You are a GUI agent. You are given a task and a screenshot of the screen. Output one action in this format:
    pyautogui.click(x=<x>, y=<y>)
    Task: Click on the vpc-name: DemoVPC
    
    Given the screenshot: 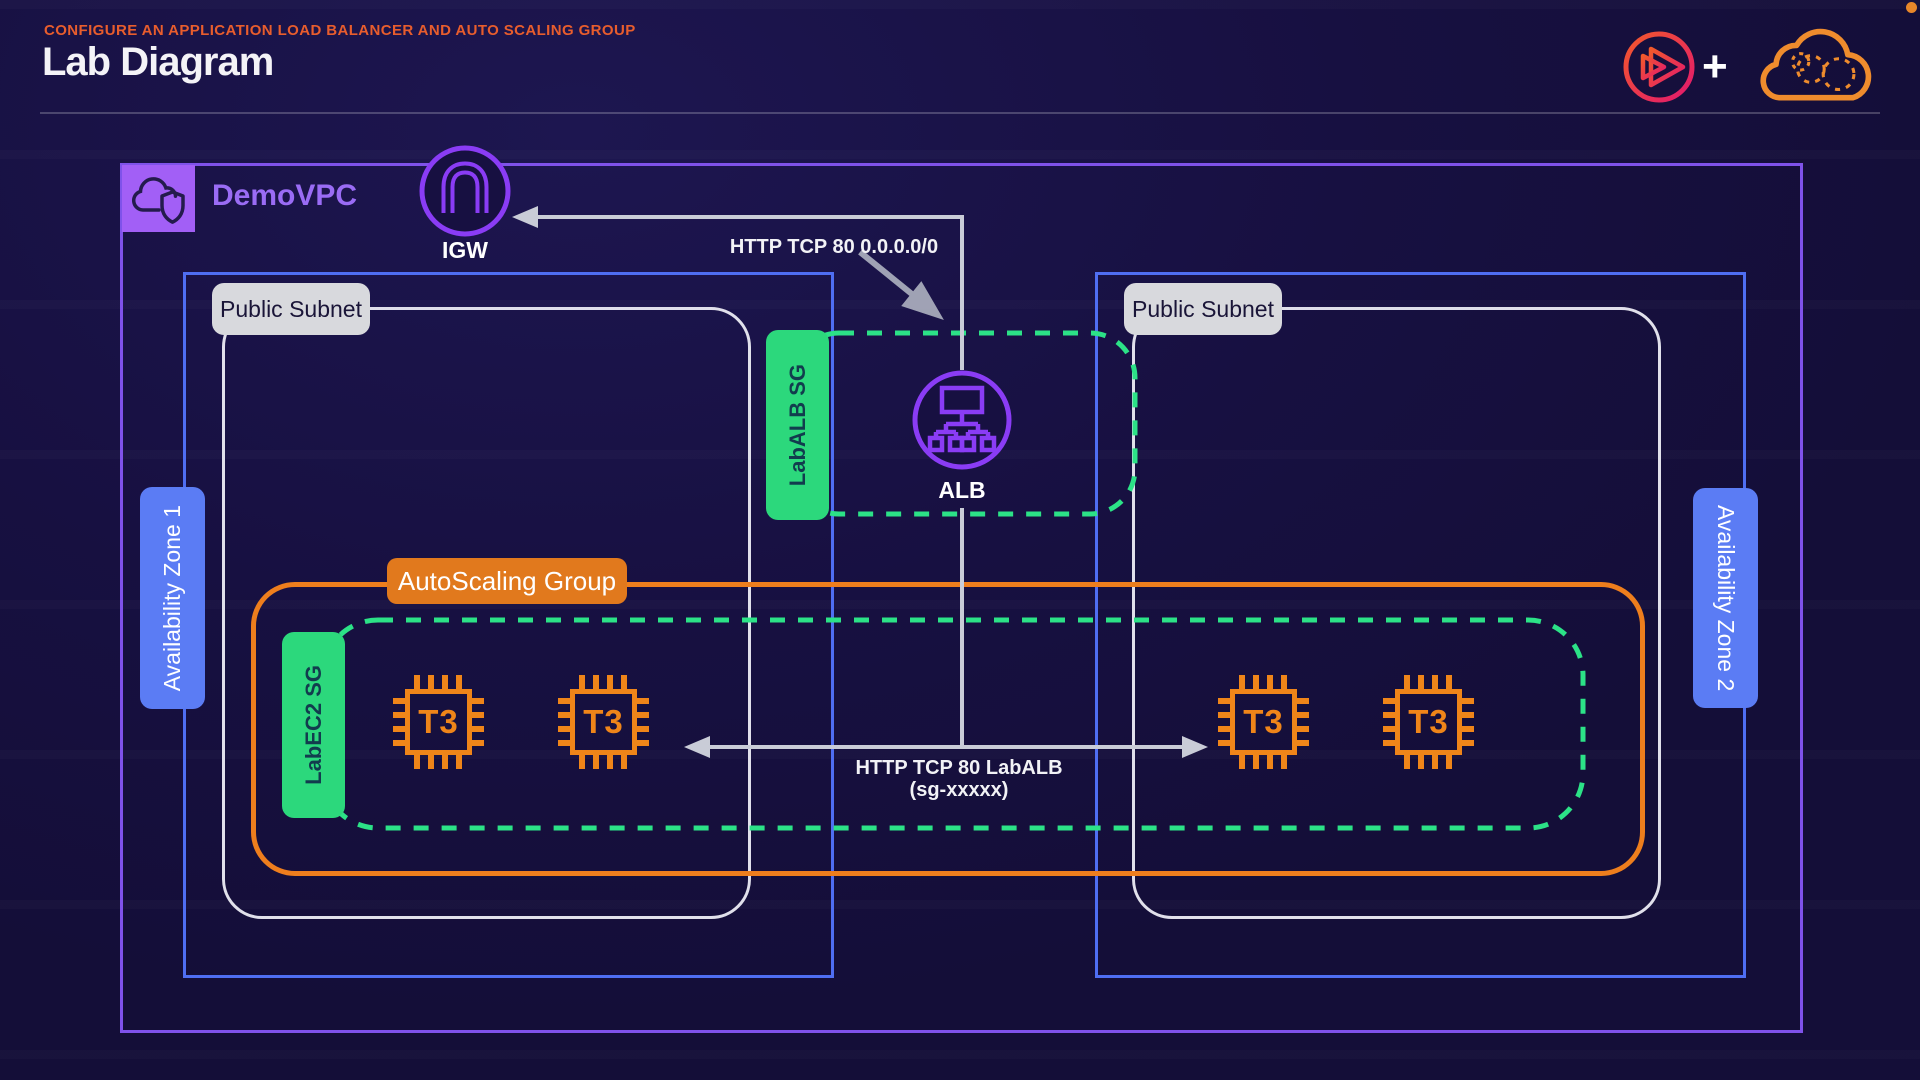 What is the action you would take?
    pyautogui.click(x=285, y=195)
    